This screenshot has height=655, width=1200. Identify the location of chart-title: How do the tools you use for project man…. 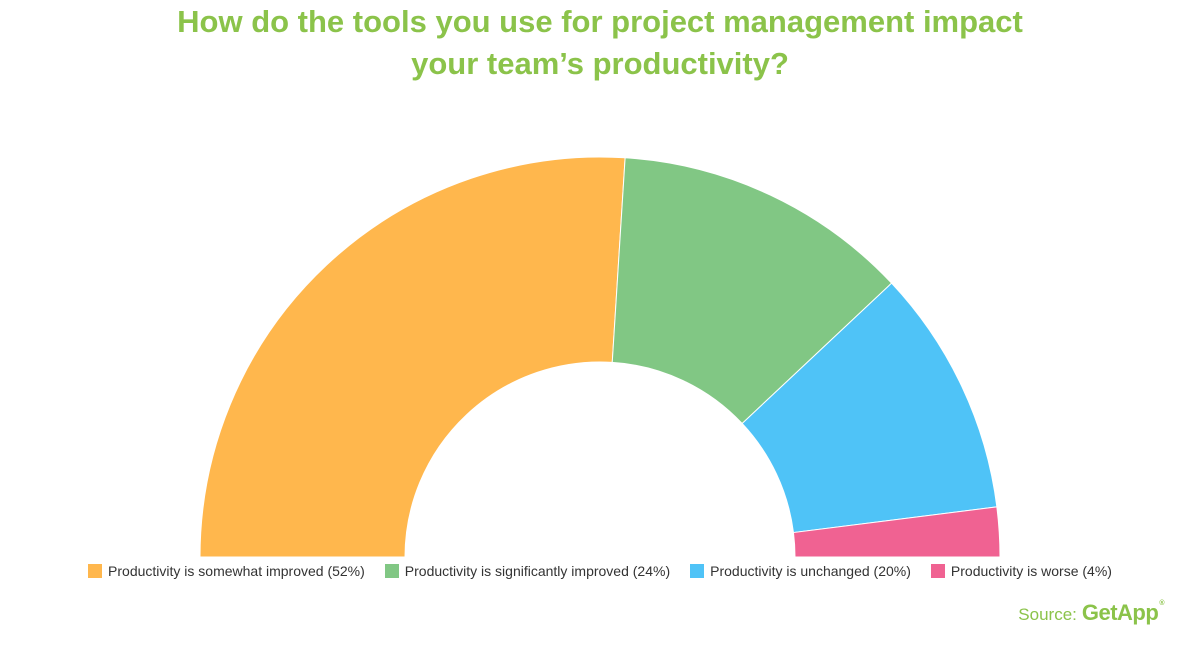
(600, 43).